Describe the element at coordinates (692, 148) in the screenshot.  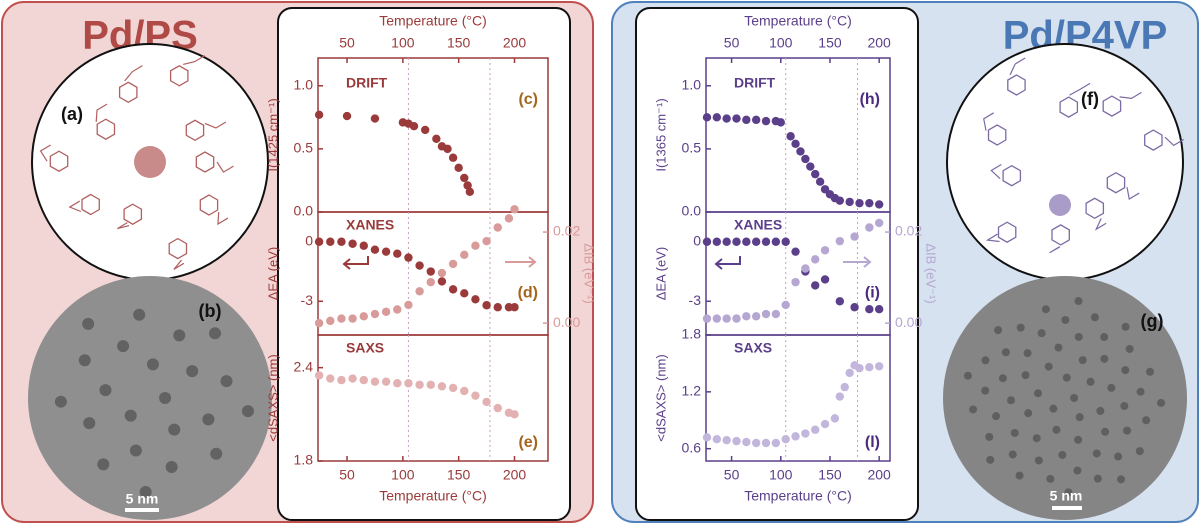
I see `y-tick-label: 0.5` at that location.